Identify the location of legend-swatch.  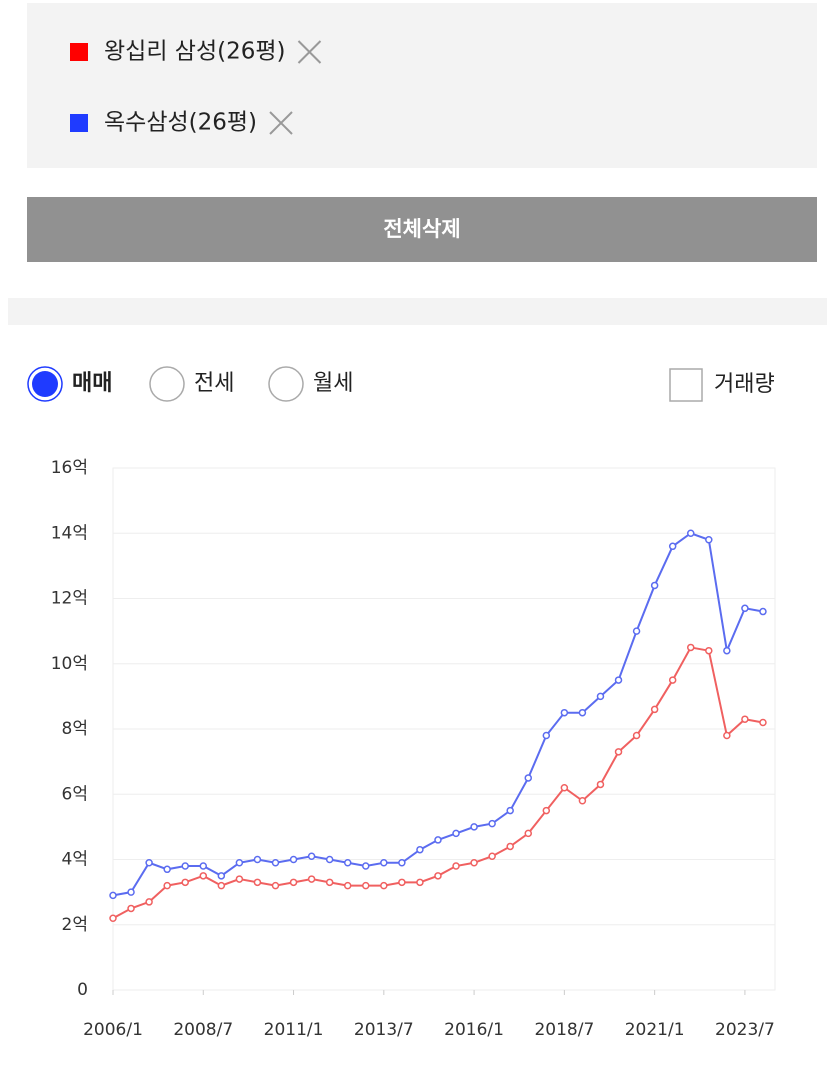
(79, 52).